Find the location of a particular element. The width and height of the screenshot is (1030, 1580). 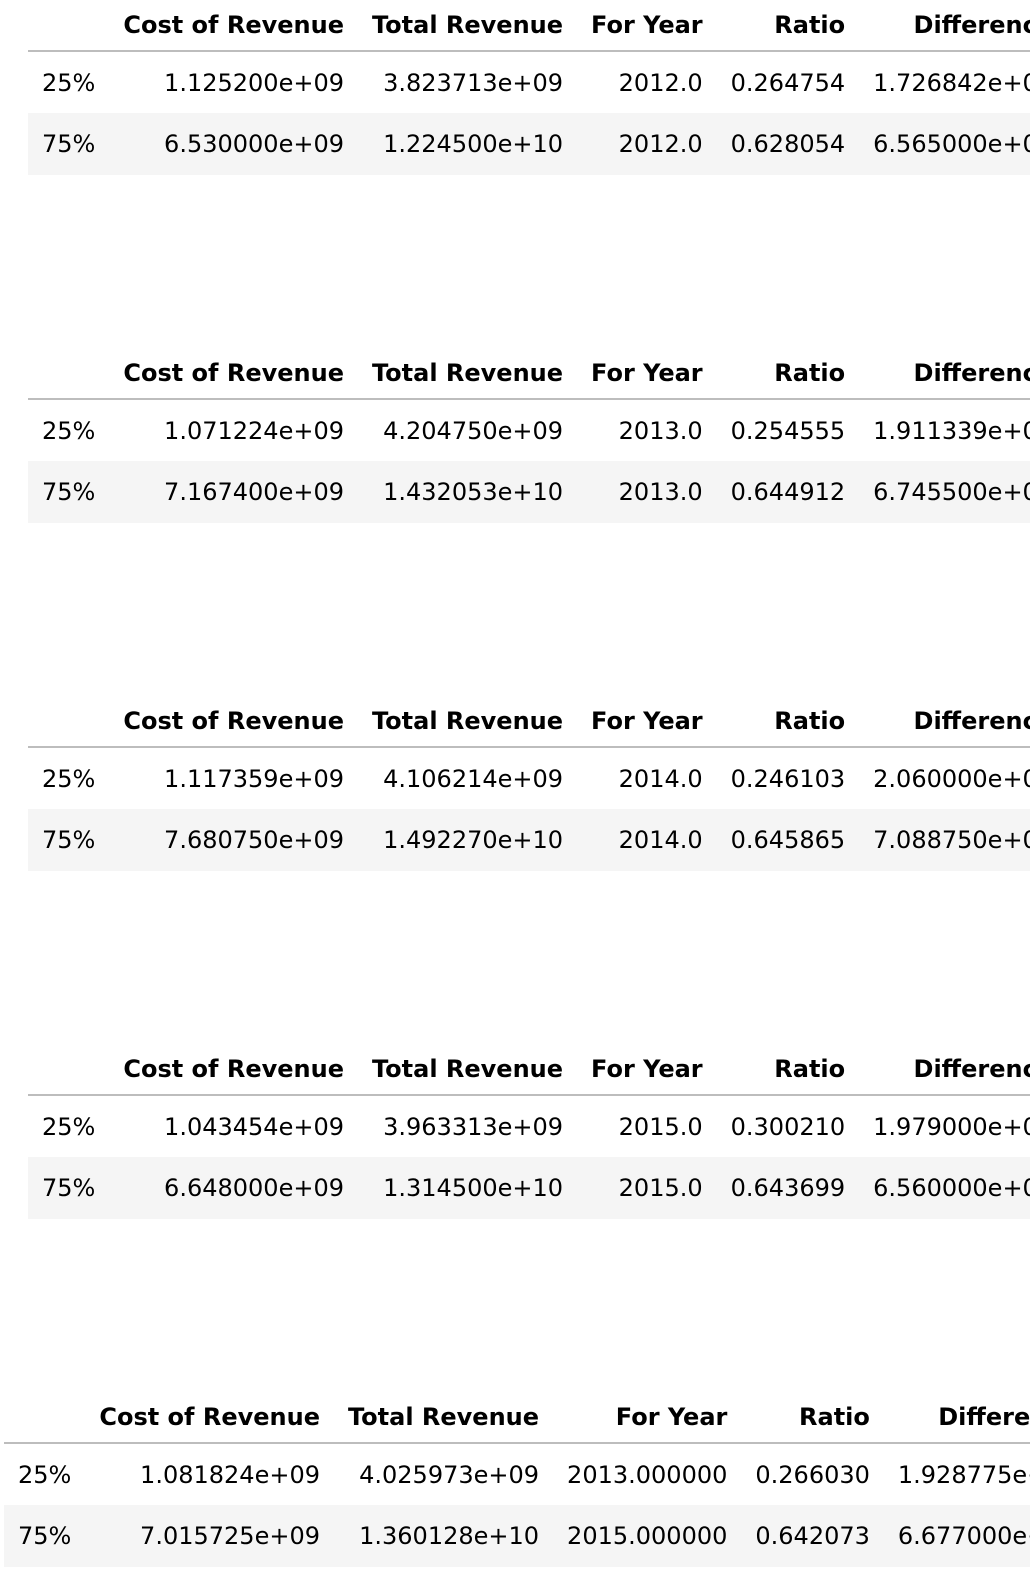

cell-cost-of-revenue: 1.071224e+09 is located at coordinates (254, 430).